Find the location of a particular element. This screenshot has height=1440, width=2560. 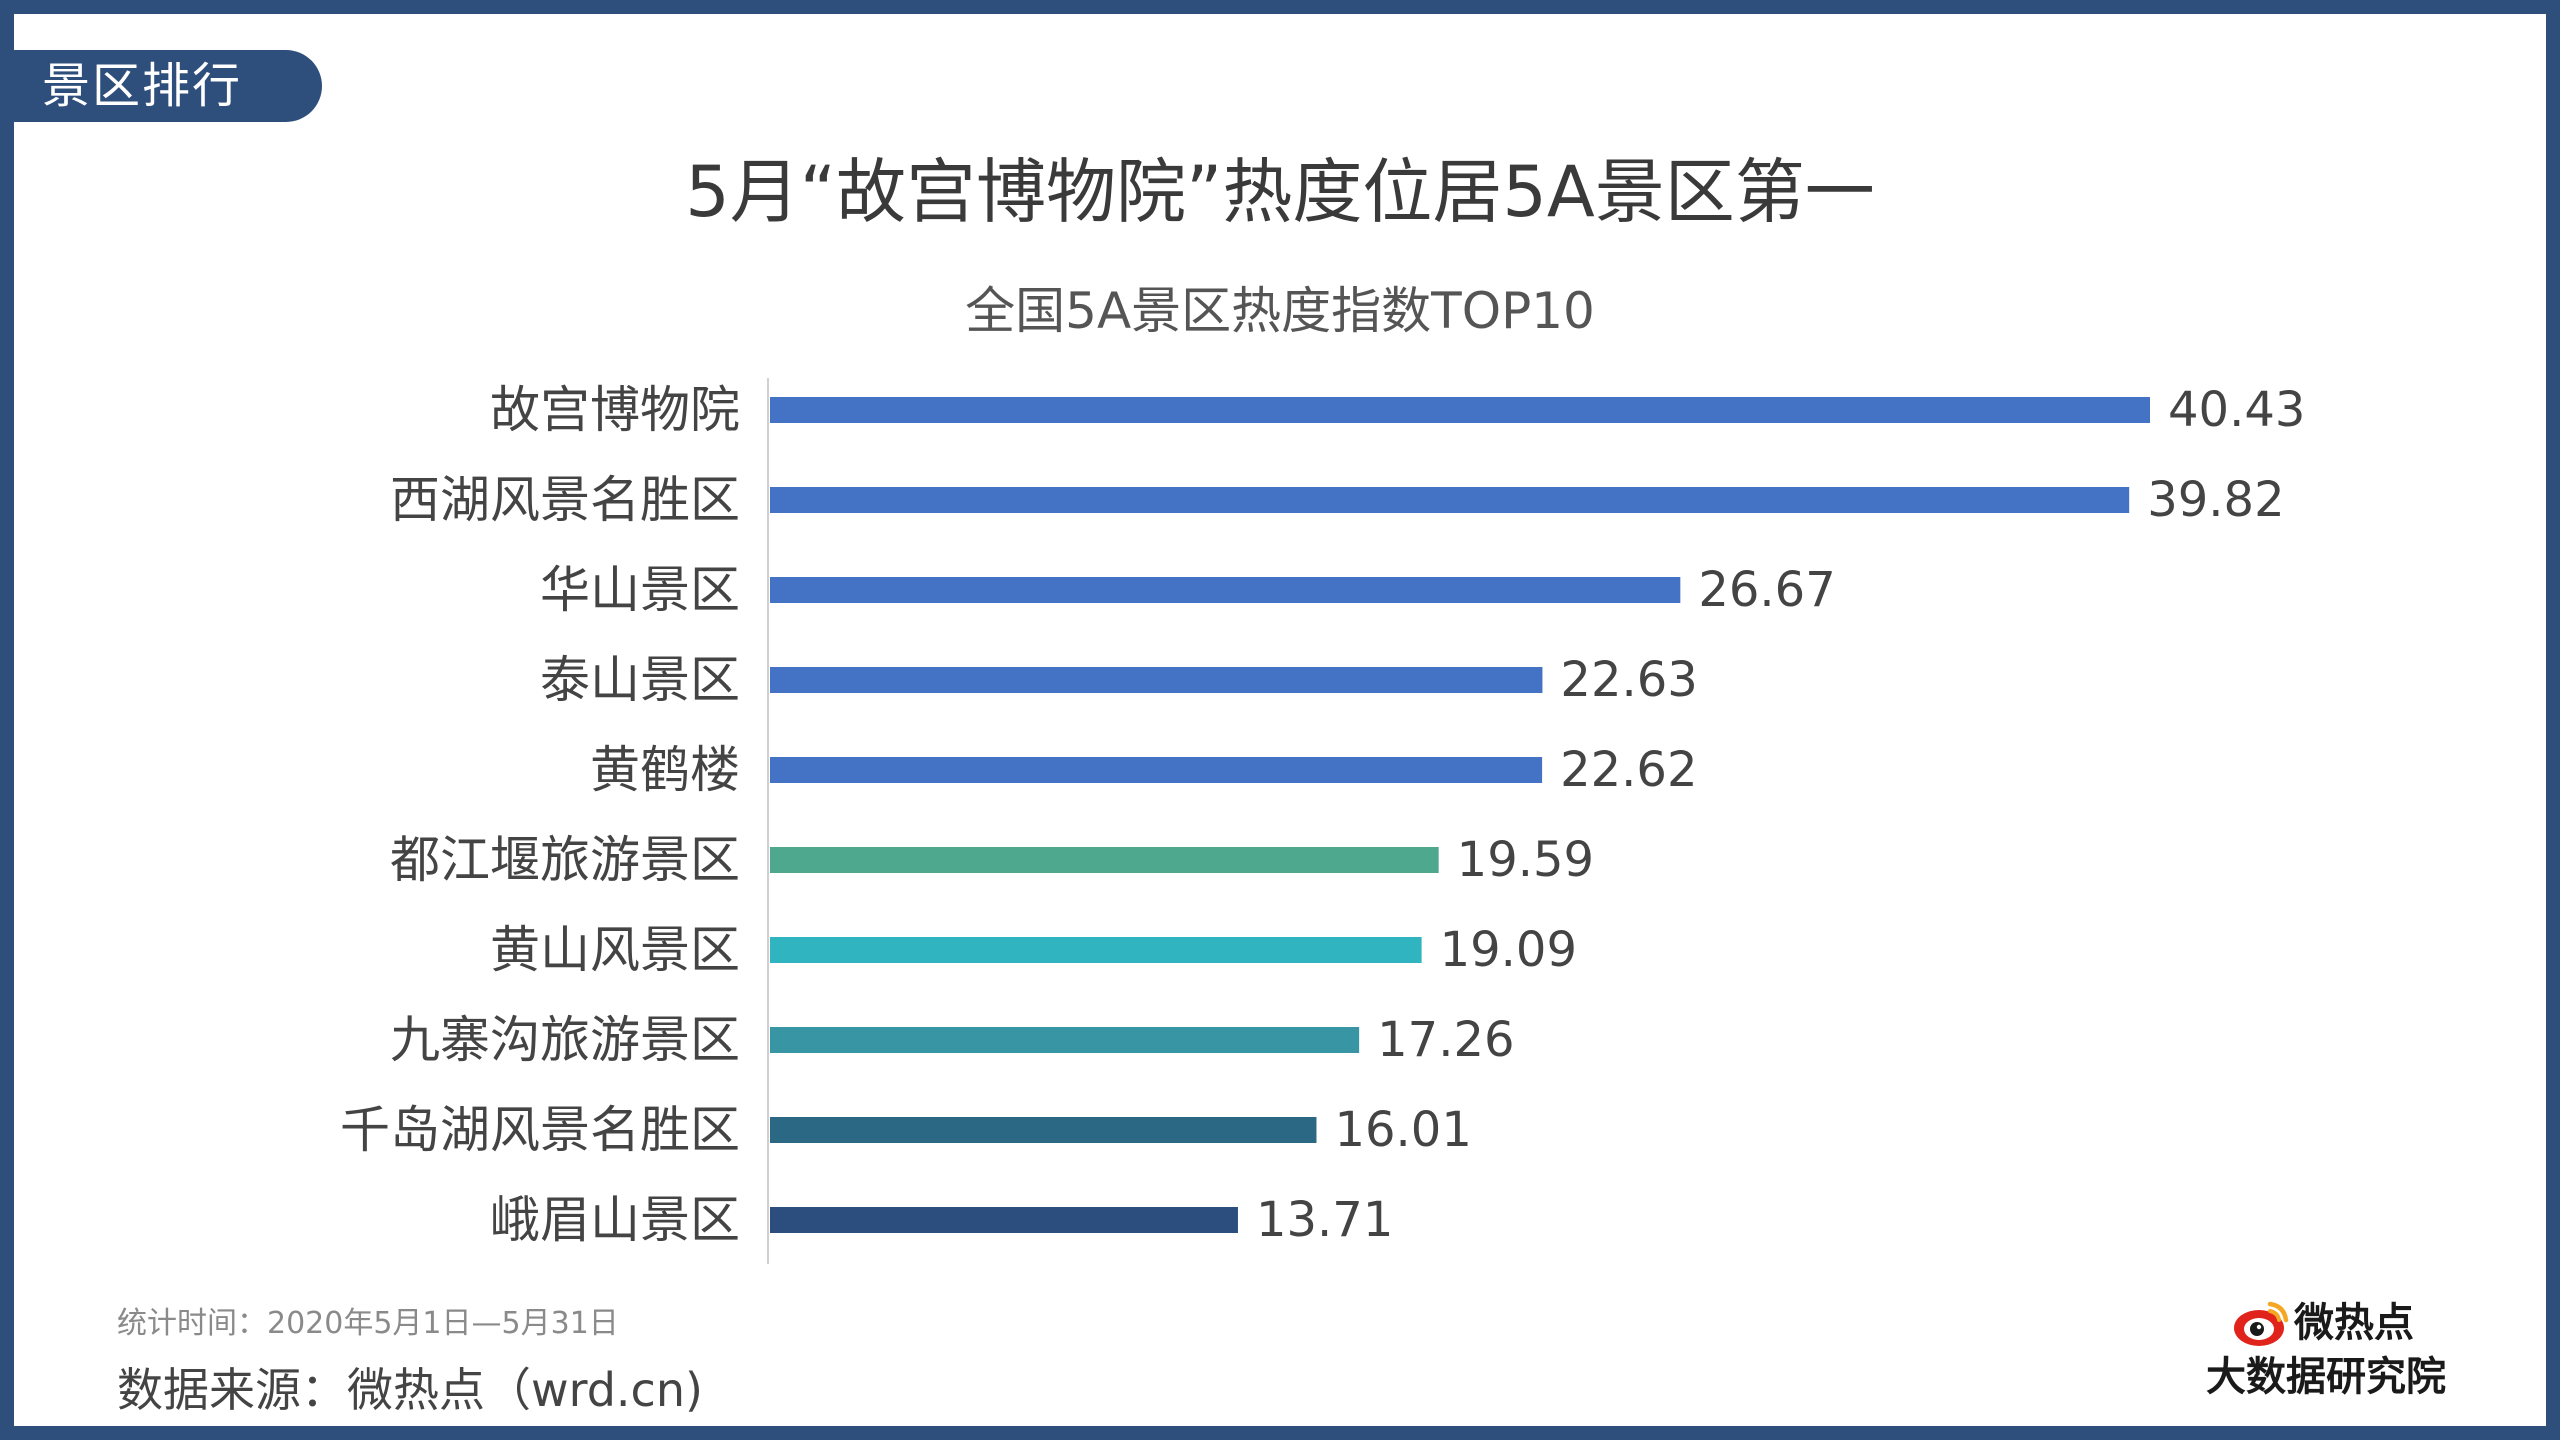

eye-icon is located at coordinates (2261, 1323).